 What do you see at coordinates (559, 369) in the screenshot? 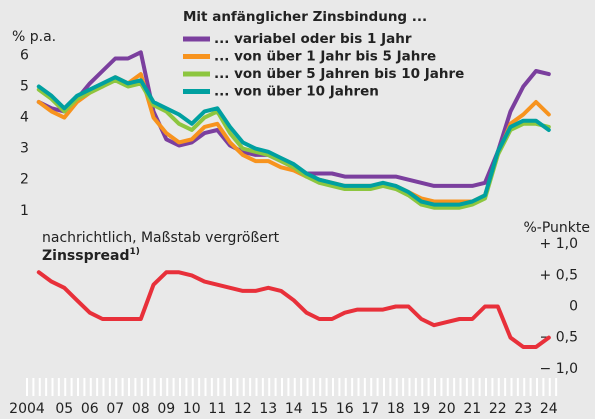
I see `y-tick-label: − 1,0` at bounding box center [559, 369].